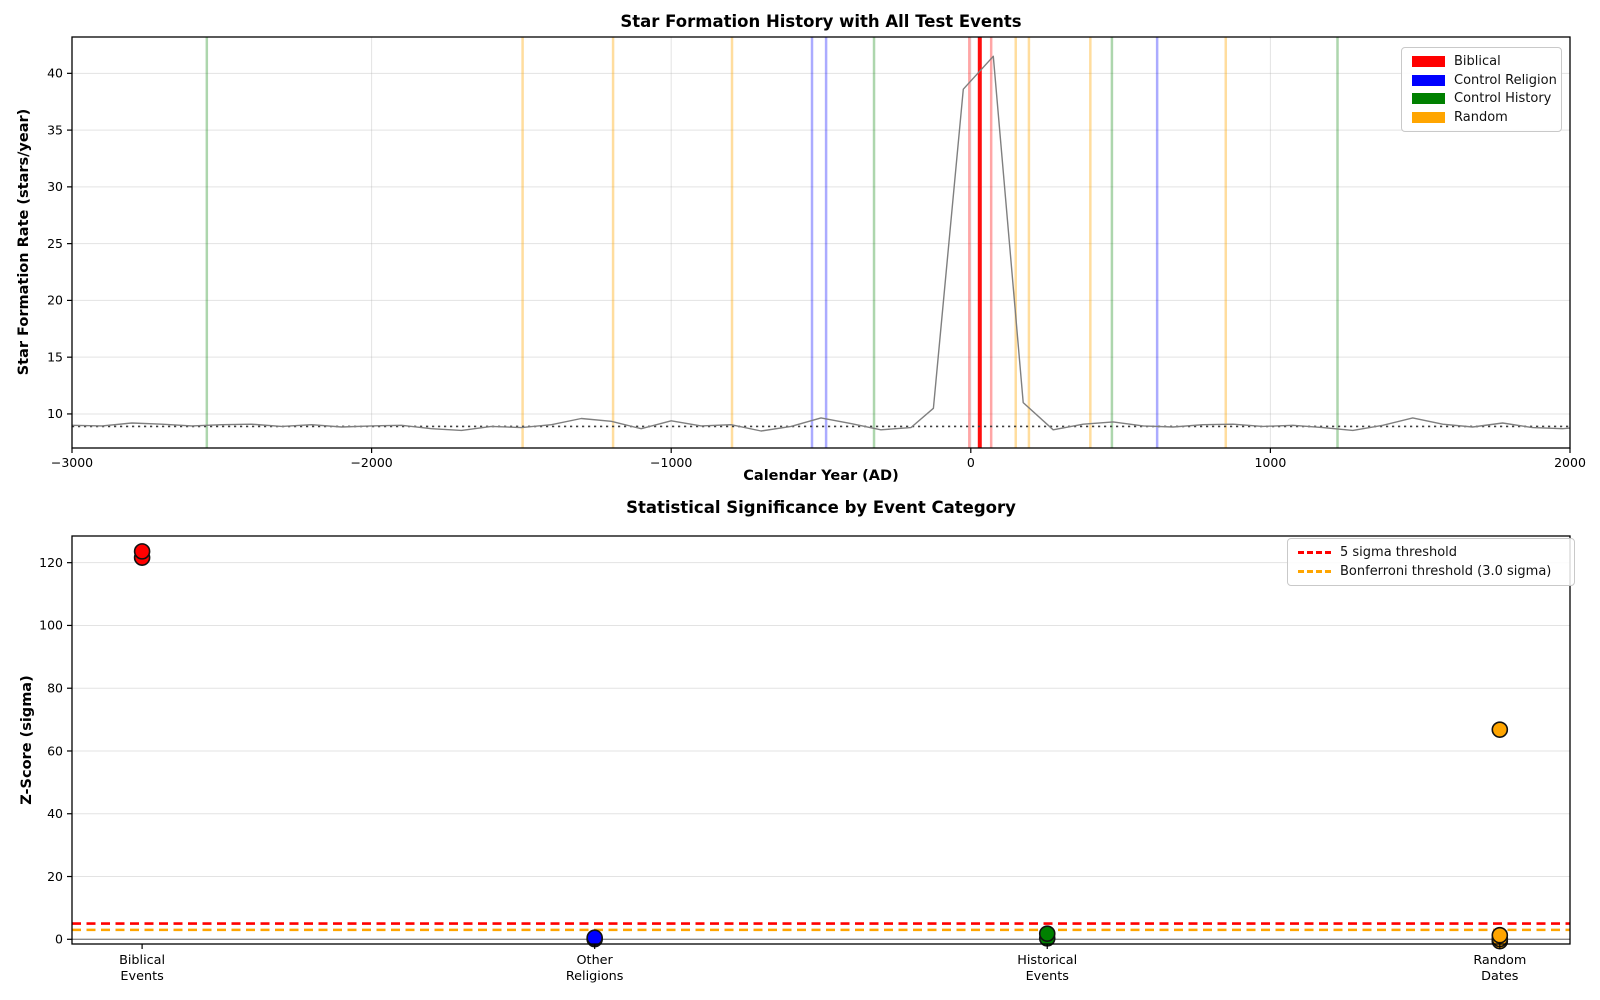  Describe the element at coordinates (55, 186) in the screenshot. I see `y-tick-label: 30` at that location.